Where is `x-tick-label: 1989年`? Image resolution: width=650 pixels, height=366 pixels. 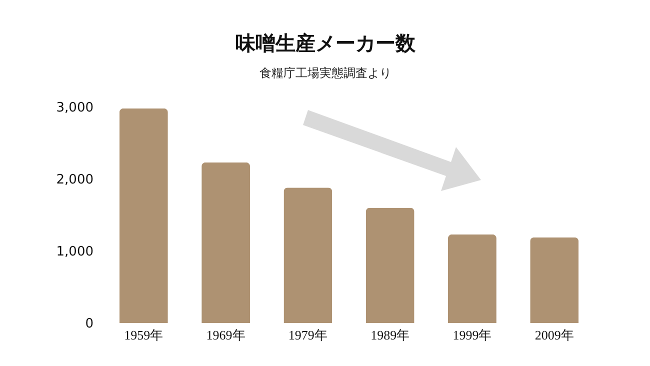
x-tick-label: 1989年 is located at coordinates (390, 335).